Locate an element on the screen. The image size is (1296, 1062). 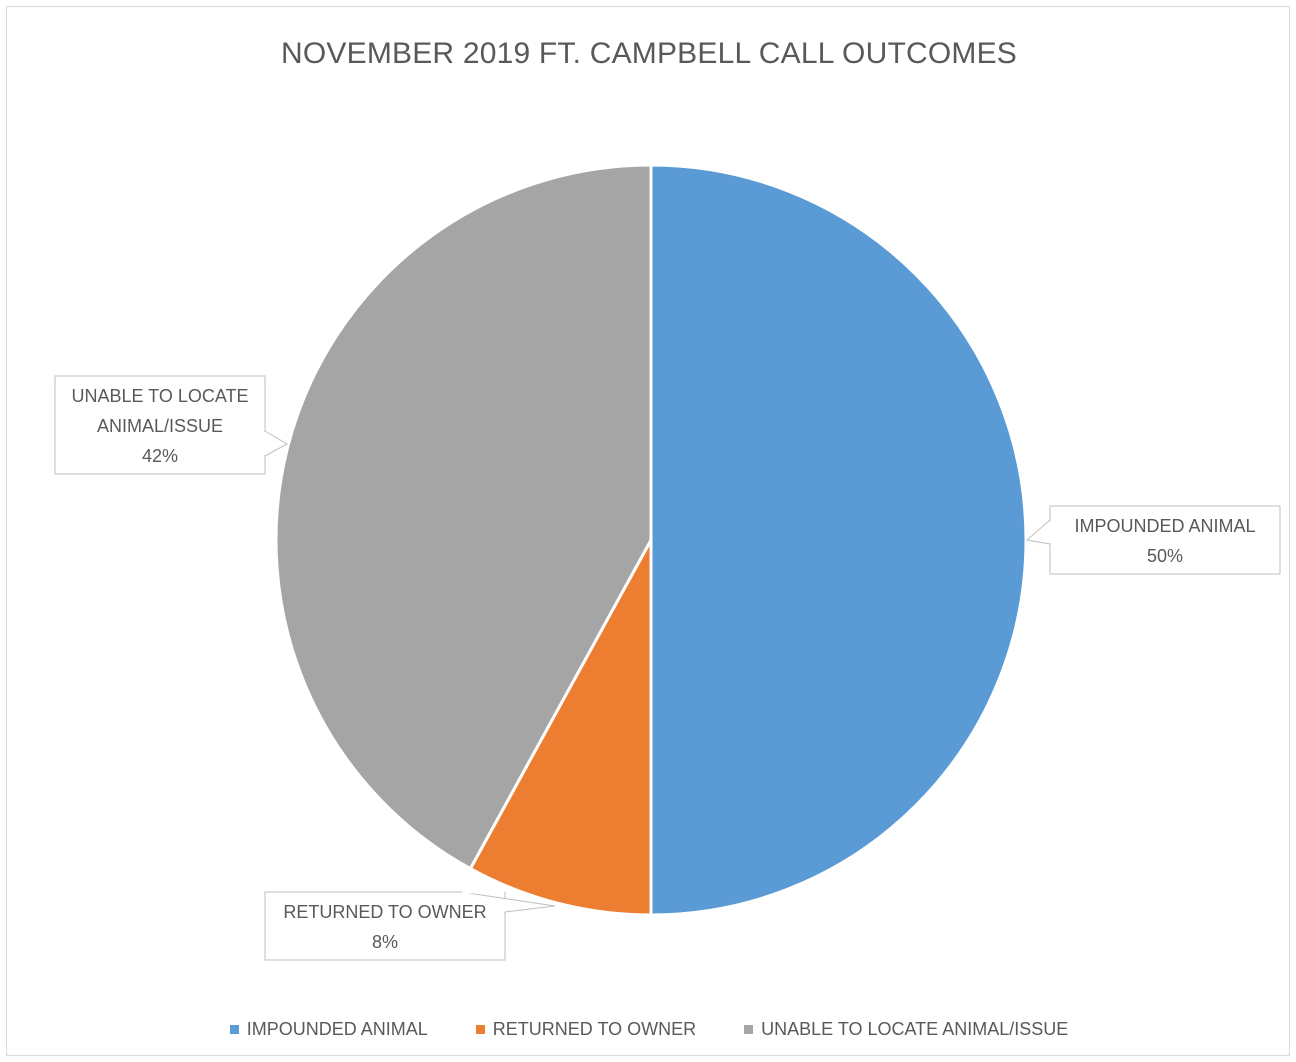
legend-label: IMPOUNDED ANIMAL is located at coordinates (337, 1029).